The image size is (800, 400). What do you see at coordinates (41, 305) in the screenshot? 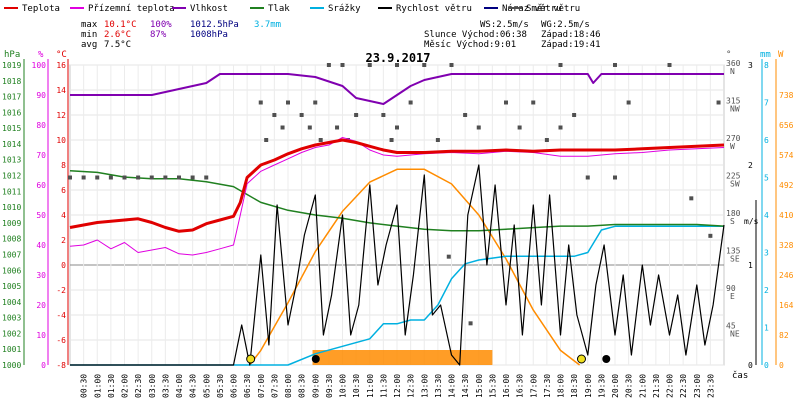
I see `tick-pct: 20` at bounding box center [41, 305].